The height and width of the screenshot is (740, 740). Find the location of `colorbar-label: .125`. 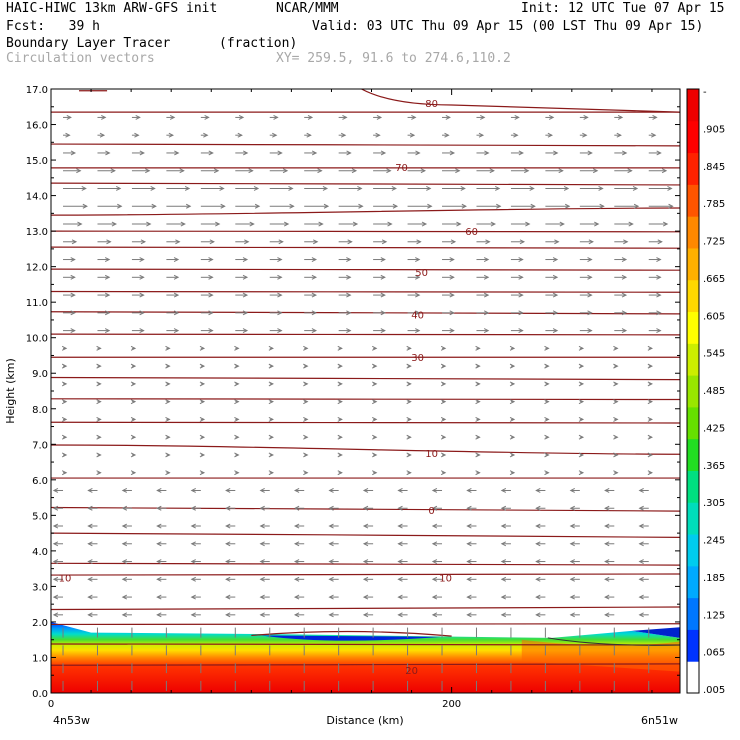

colorbar-label: .125 is located at coordinates (714, 615).